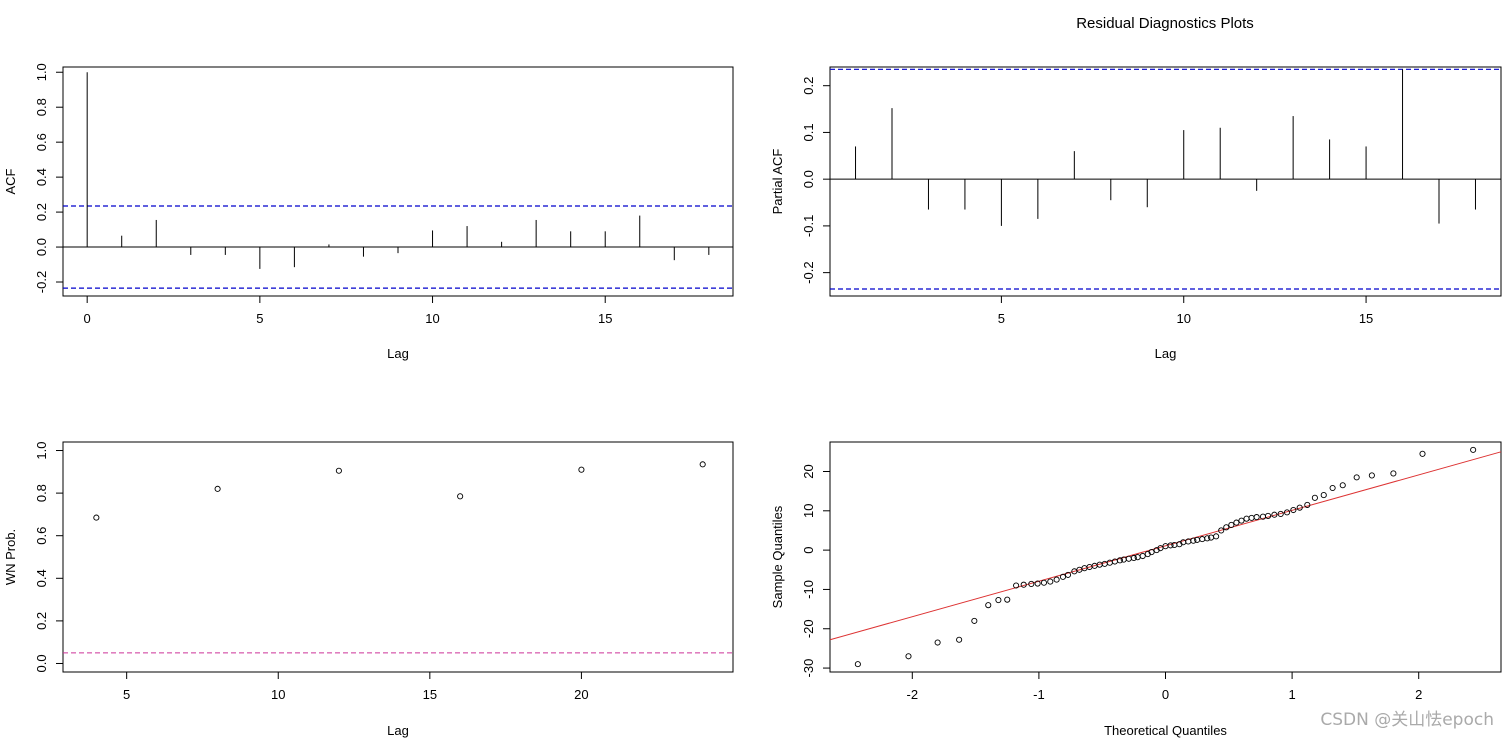  I want to click on qq-ylabel: Sample Quantiles, so click(777, 556).